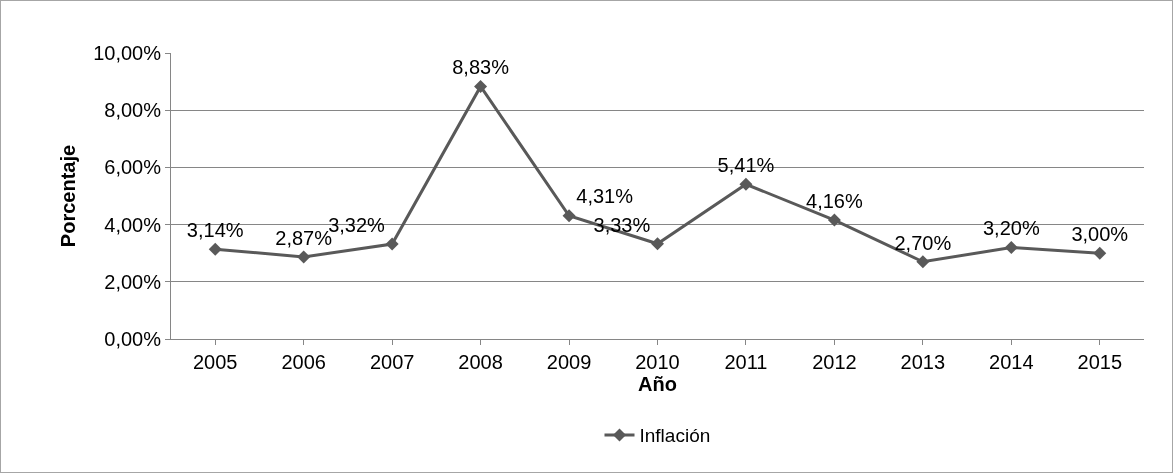  What do you see at coordinates (303, 362) in the screenshot?
I see `x-tick-label: 2006` at bounding box center [303, 362].